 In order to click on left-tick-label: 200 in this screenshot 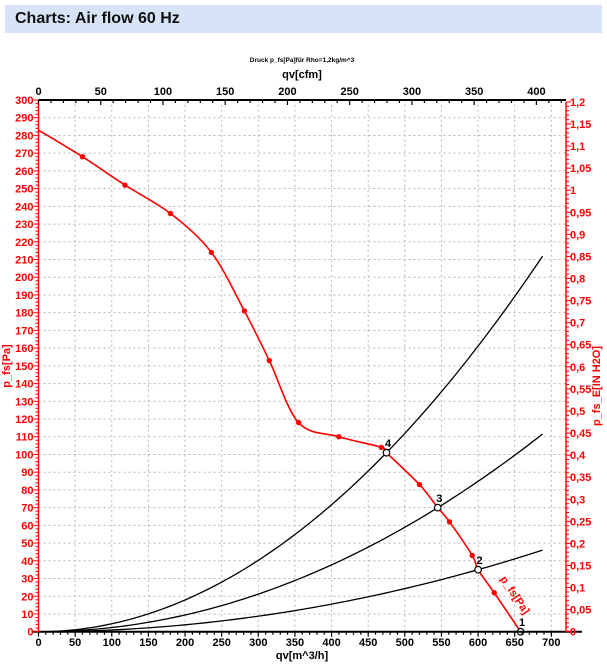, I will do `click(24, 278)`.